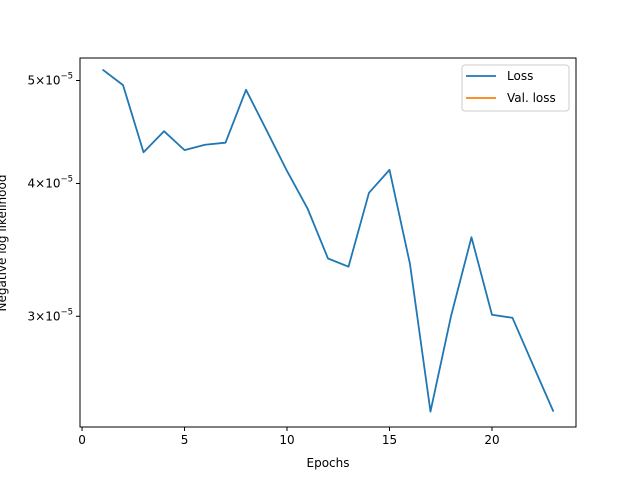  Describe the element at coordinates (531, 98) in the screenshot. I see `legend-label-1: Val. loss` at that location.